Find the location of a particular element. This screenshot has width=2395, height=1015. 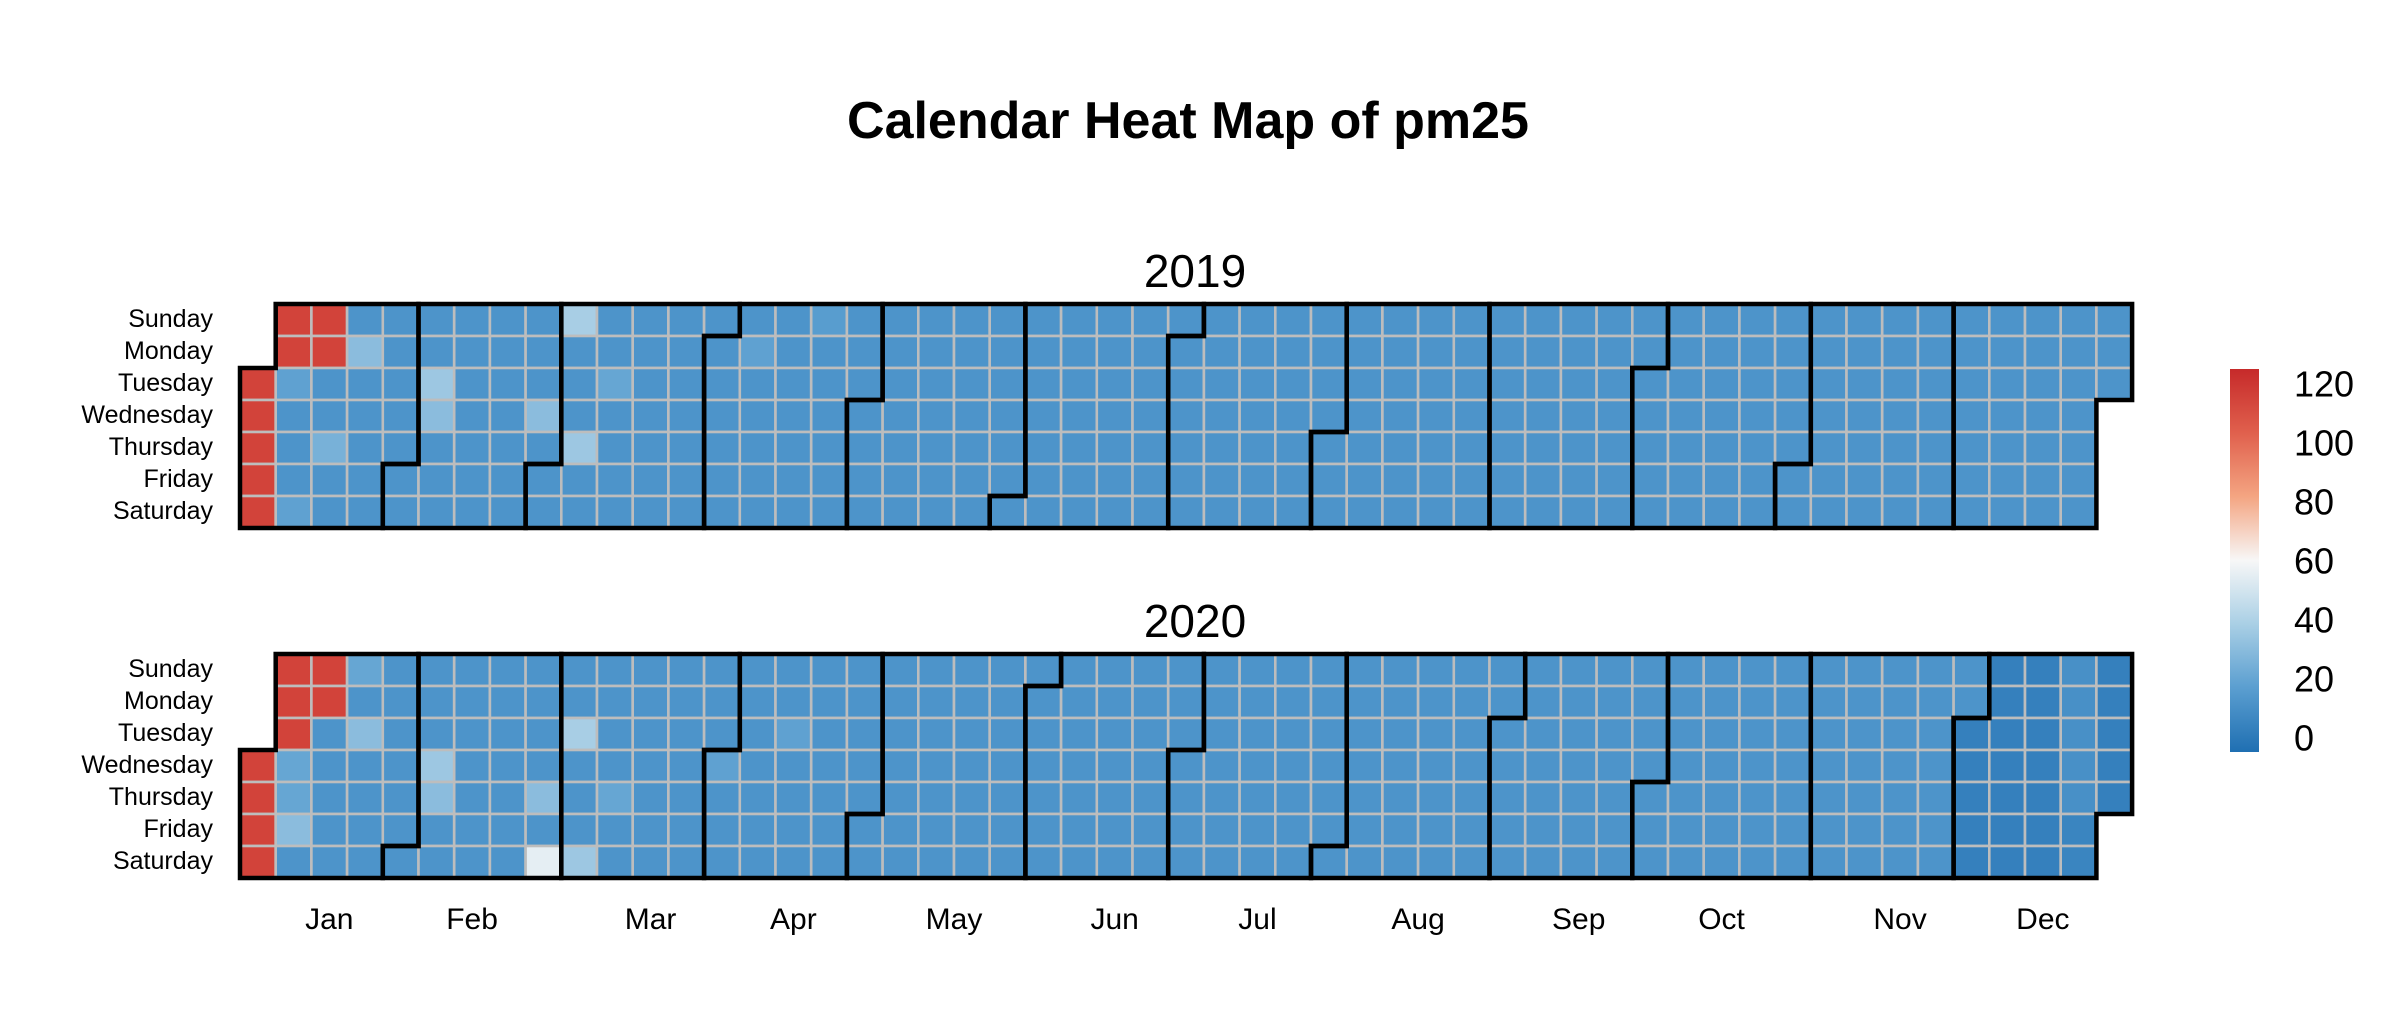

weekday-label: Tuesday is located at coordinates (165, 383).